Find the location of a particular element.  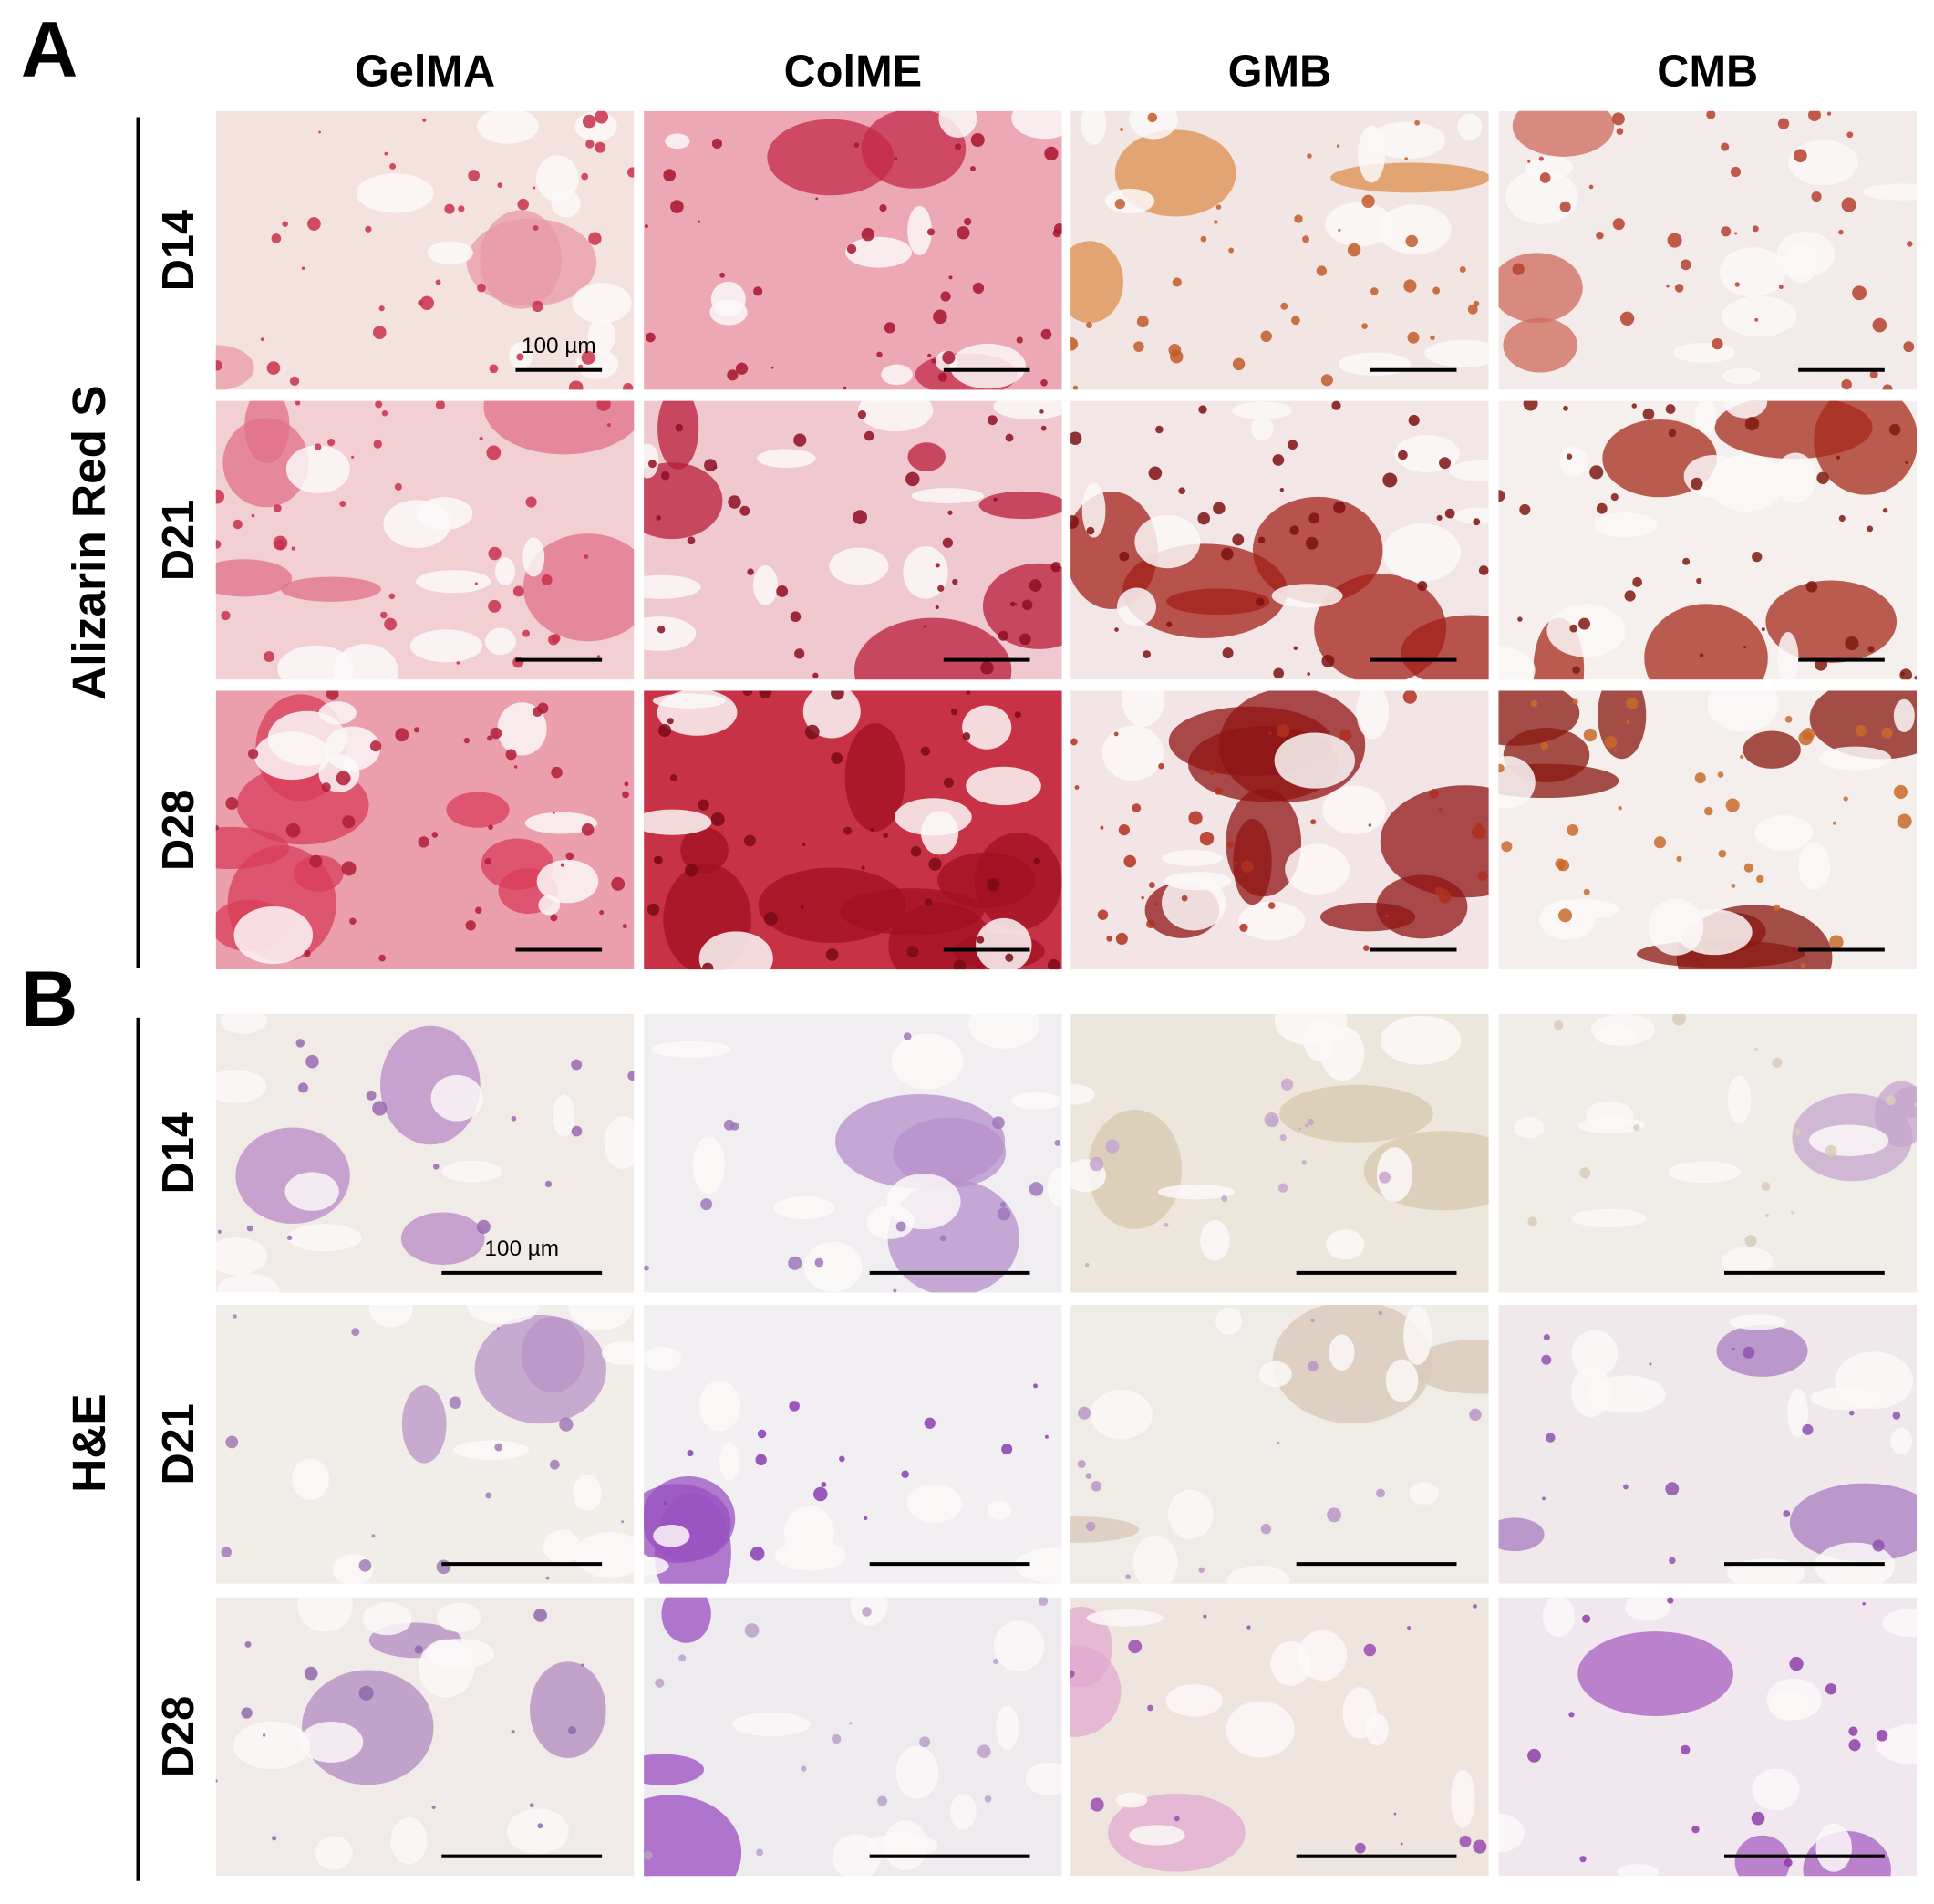

micrograph: 100 µm is located at coordinates (425, 250).